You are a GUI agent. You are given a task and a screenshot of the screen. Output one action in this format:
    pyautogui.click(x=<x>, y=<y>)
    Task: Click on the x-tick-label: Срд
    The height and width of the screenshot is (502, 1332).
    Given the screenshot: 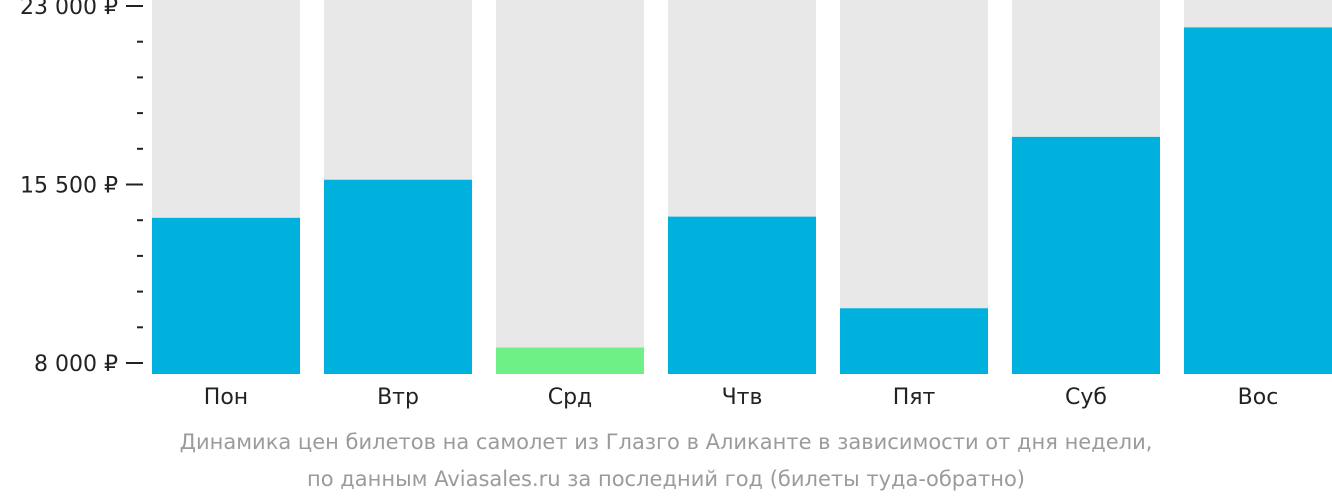 What is the action you would take?
    pyautogui.click(x=570, y=397)
    